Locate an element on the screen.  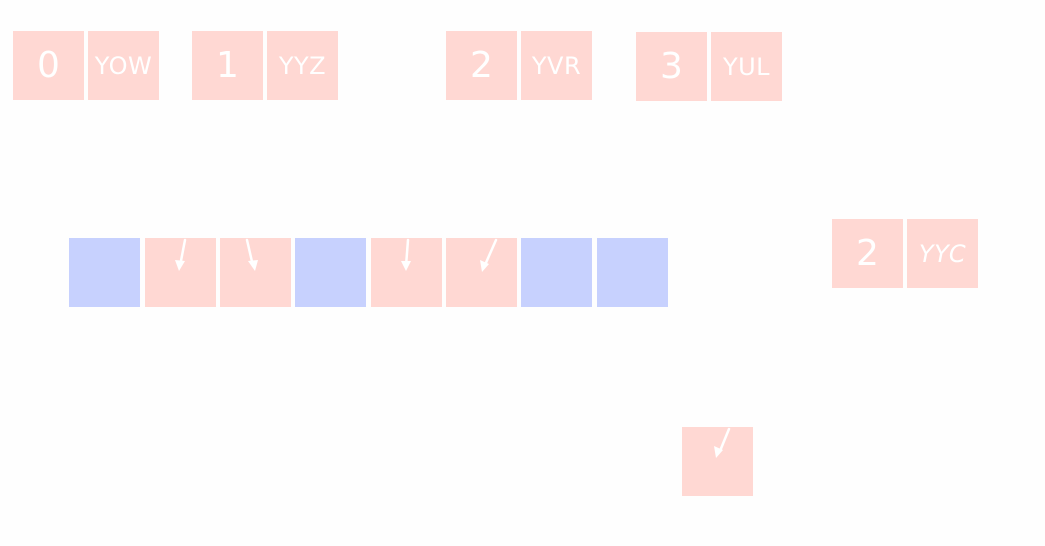
entry-2-index: 2 is located at coordinates (481, 65).